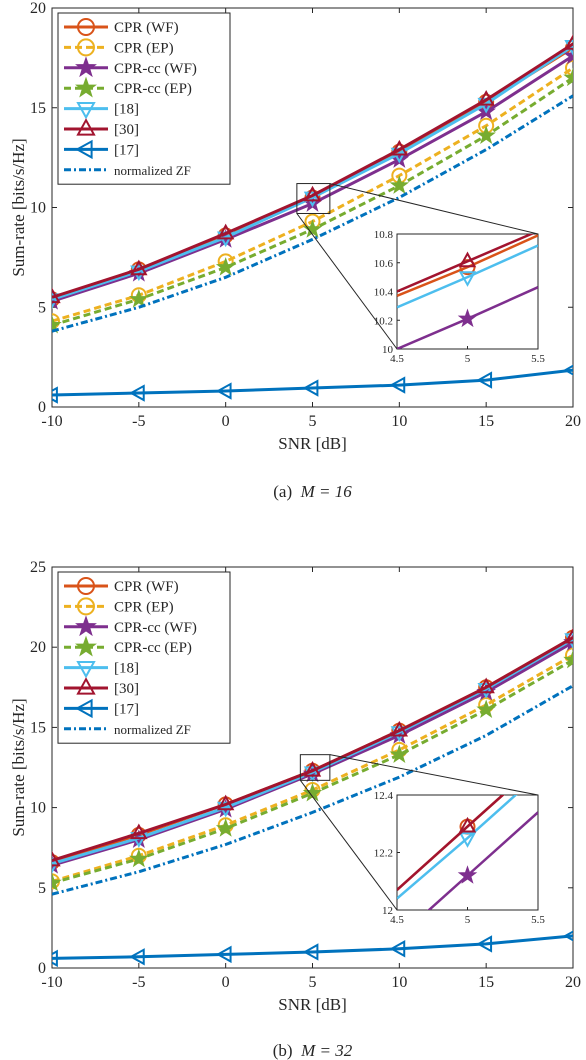 The image size is (586, 1060). What do you see at coordinates (387, 911) in the screenshot?
I see `inset-y-tick-label: 12` at bounding box center [387, 911].